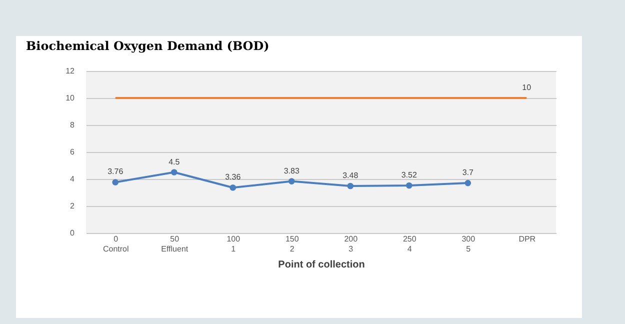  What do you see at coordinates (73, 206) in the screenshot?
I see `y-tick-label: 2` at bounding box center [73, 206].